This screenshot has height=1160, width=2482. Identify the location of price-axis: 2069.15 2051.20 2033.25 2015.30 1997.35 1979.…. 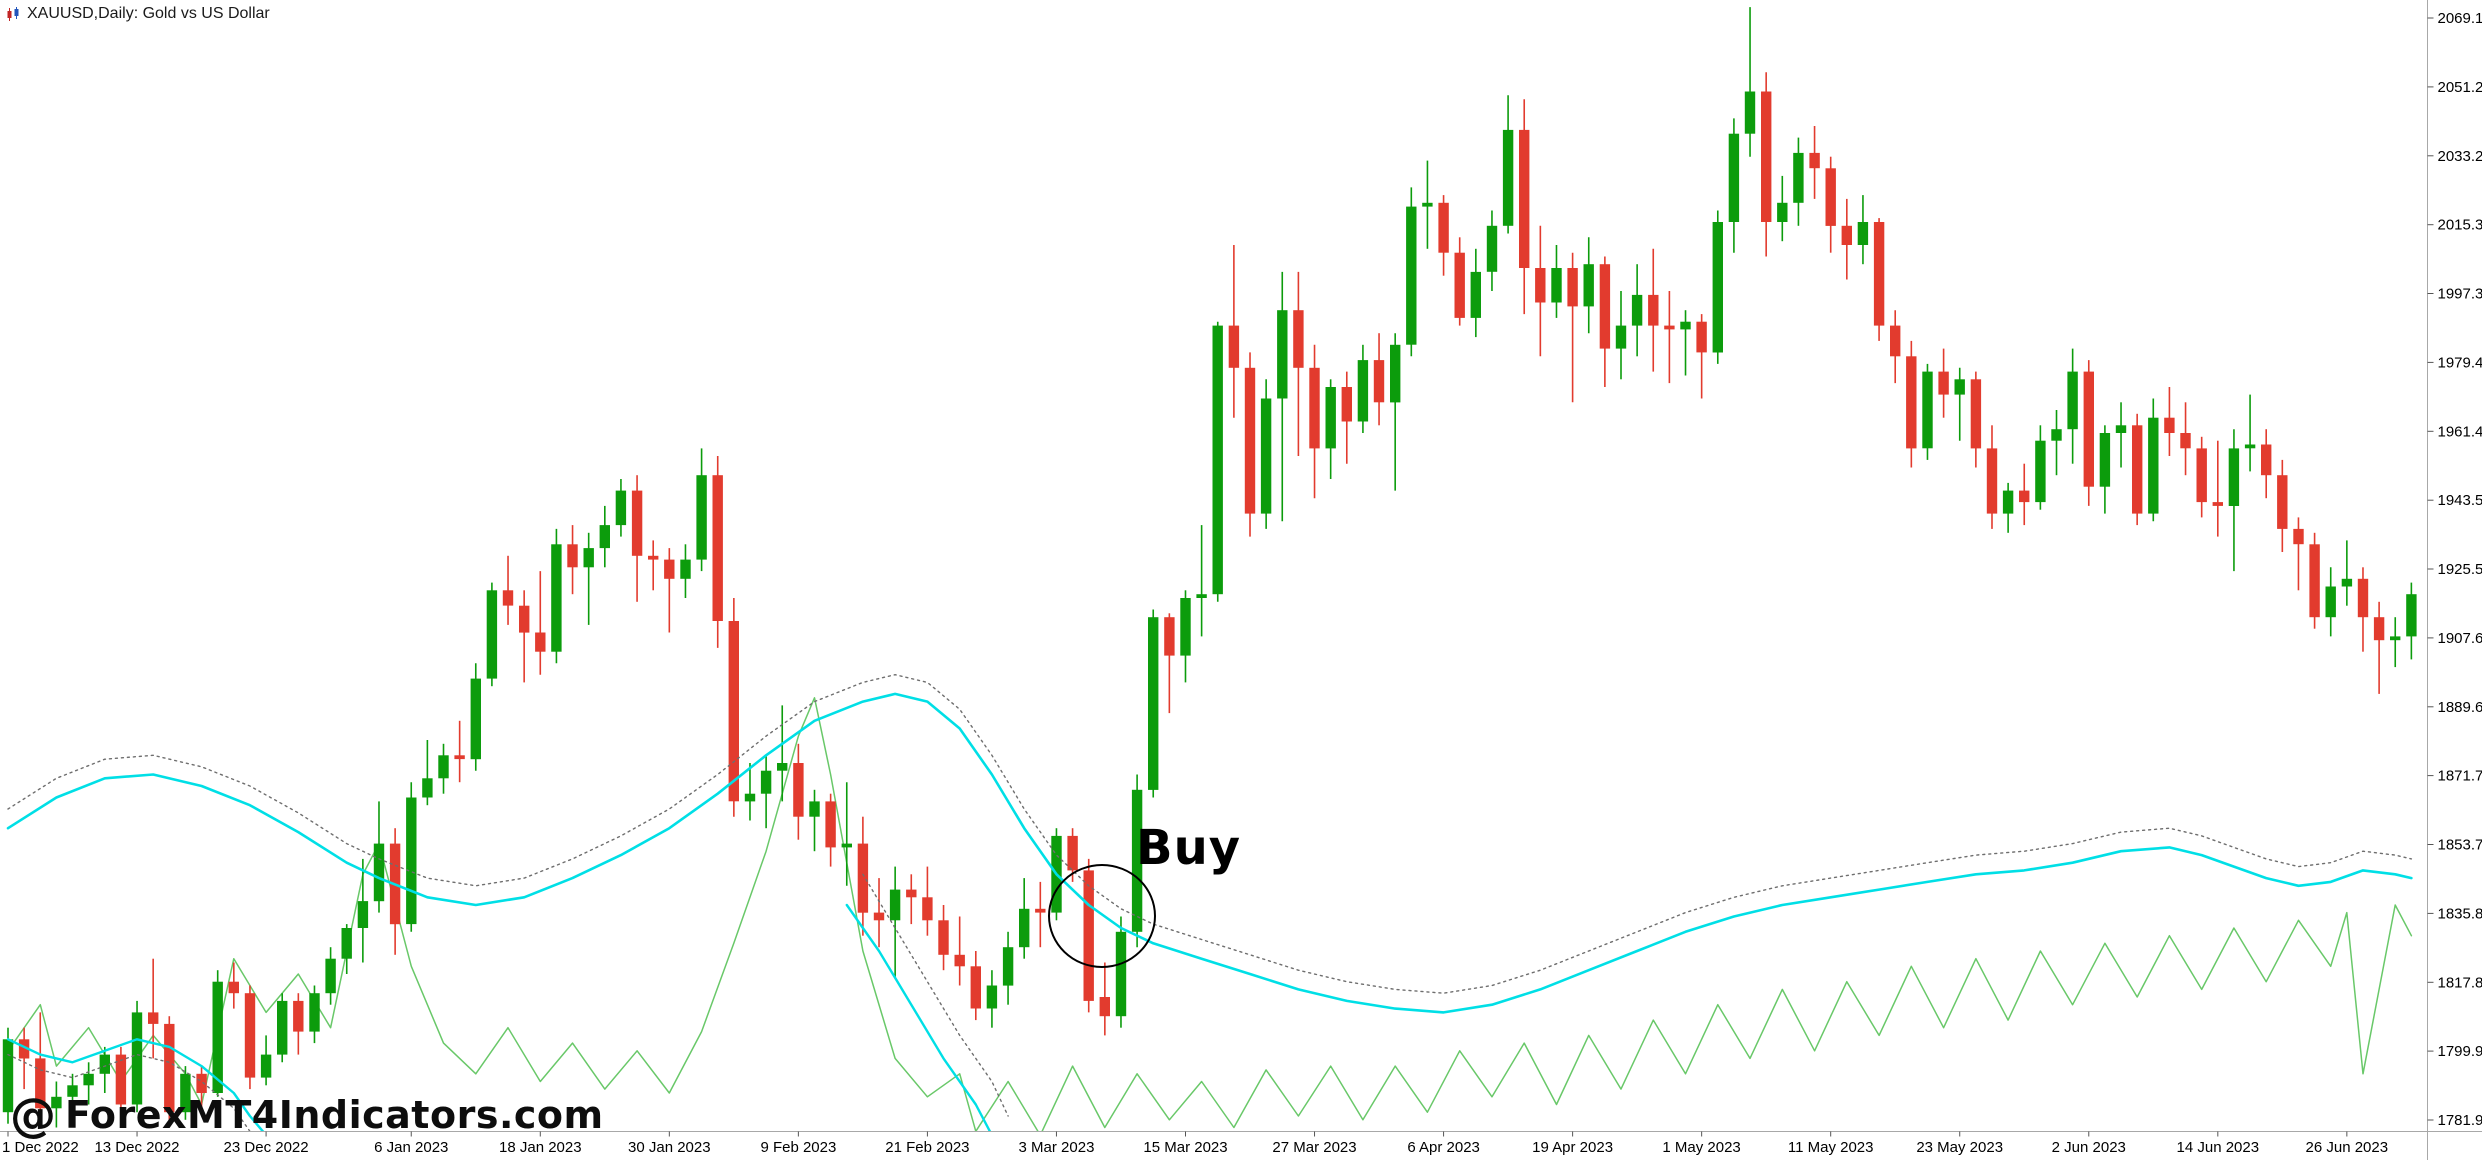
(2454, 569).